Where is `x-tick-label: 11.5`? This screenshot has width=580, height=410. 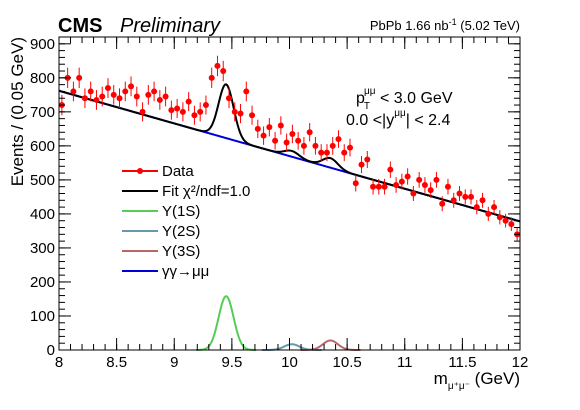
x-tick-label: 11.5 is located at coordinates (462, 362).